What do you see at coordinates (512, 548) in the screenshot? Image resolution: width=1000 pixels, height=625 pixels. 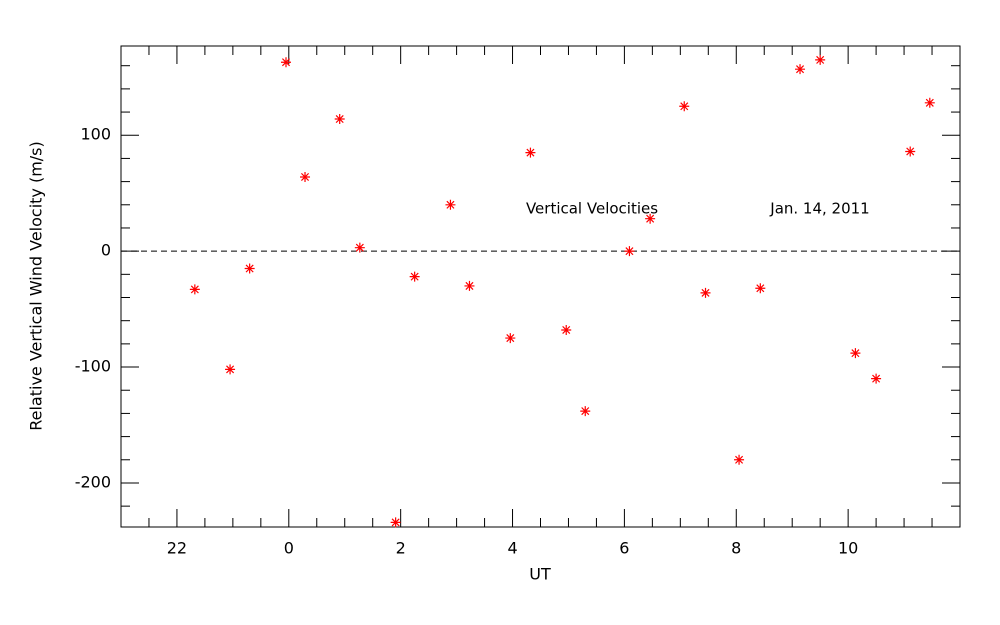 I see `x-tick-label: 4` at bounding box center [512, 548].